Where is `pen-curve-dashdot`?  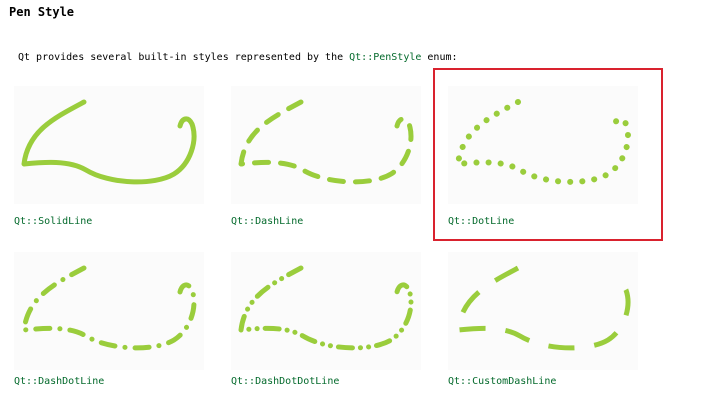
pen-curve-dashdot is located at coordinates (109, 308).